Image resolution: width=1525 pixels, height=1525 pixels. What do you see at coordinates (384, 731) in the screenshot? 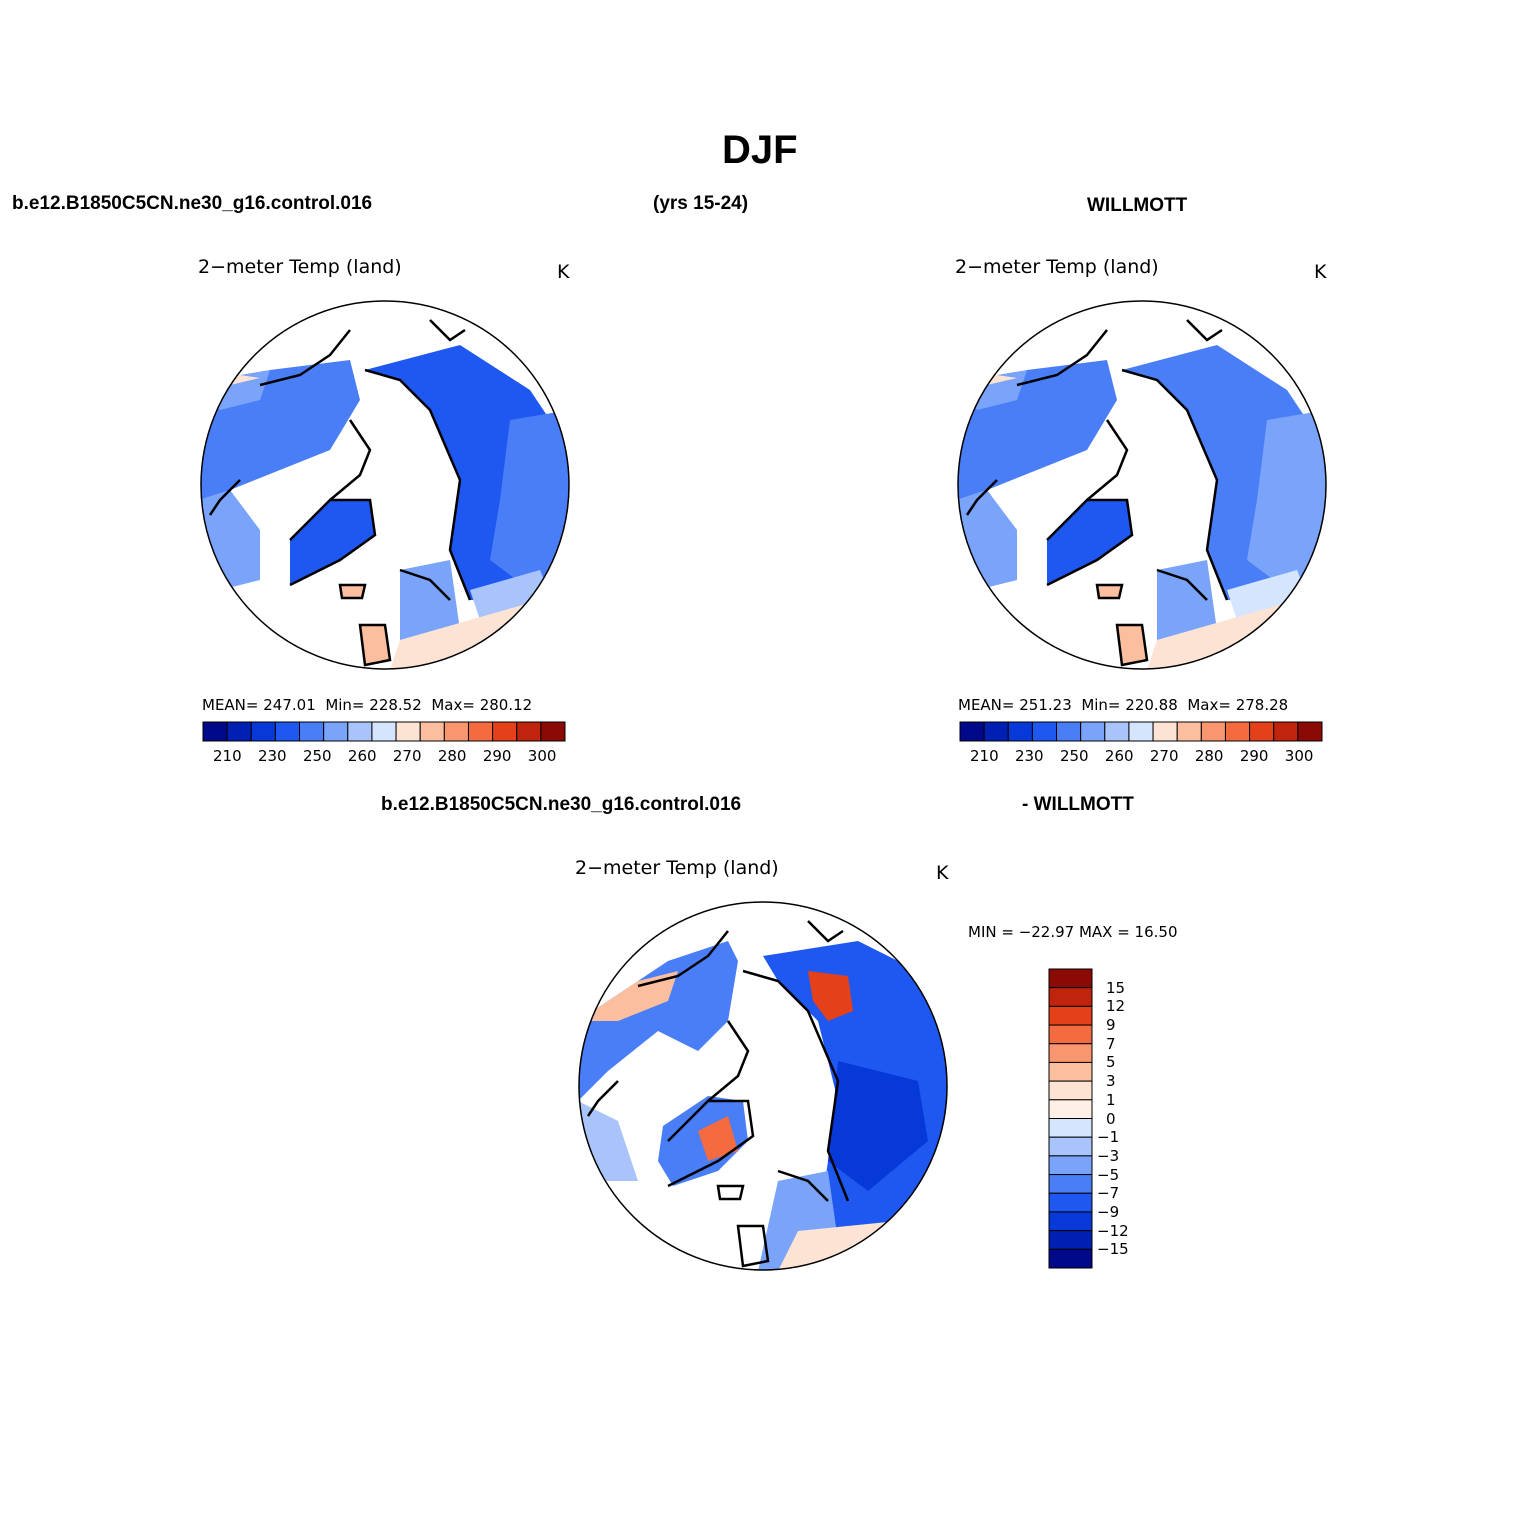
I see `model-colorbar` at bounding box center [384, 731].